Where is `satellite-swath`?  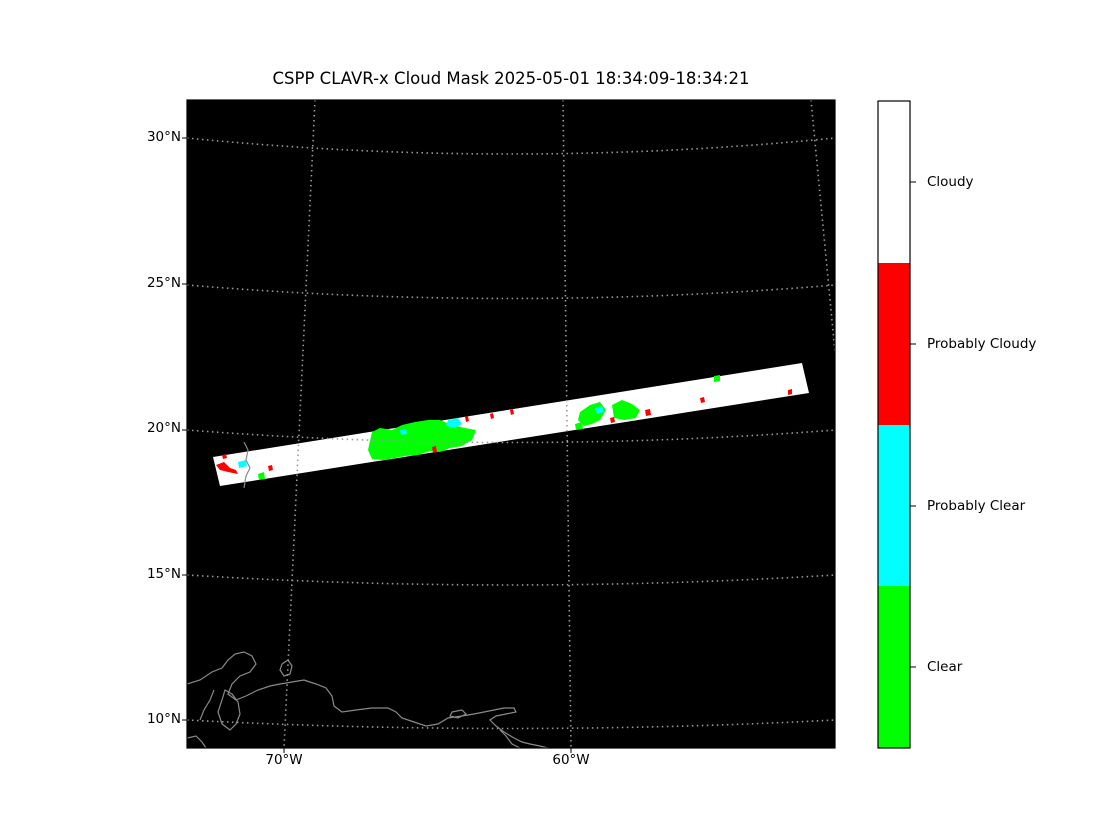 satellite-swath is located at coordinates (511, 424).